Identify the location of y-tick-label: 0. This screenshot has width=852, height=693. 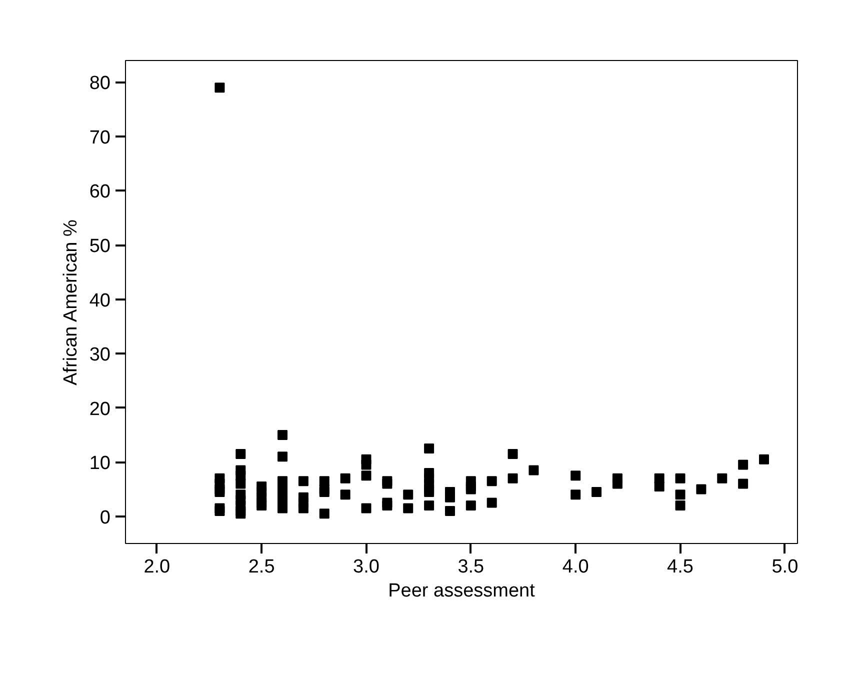
(105, 517).